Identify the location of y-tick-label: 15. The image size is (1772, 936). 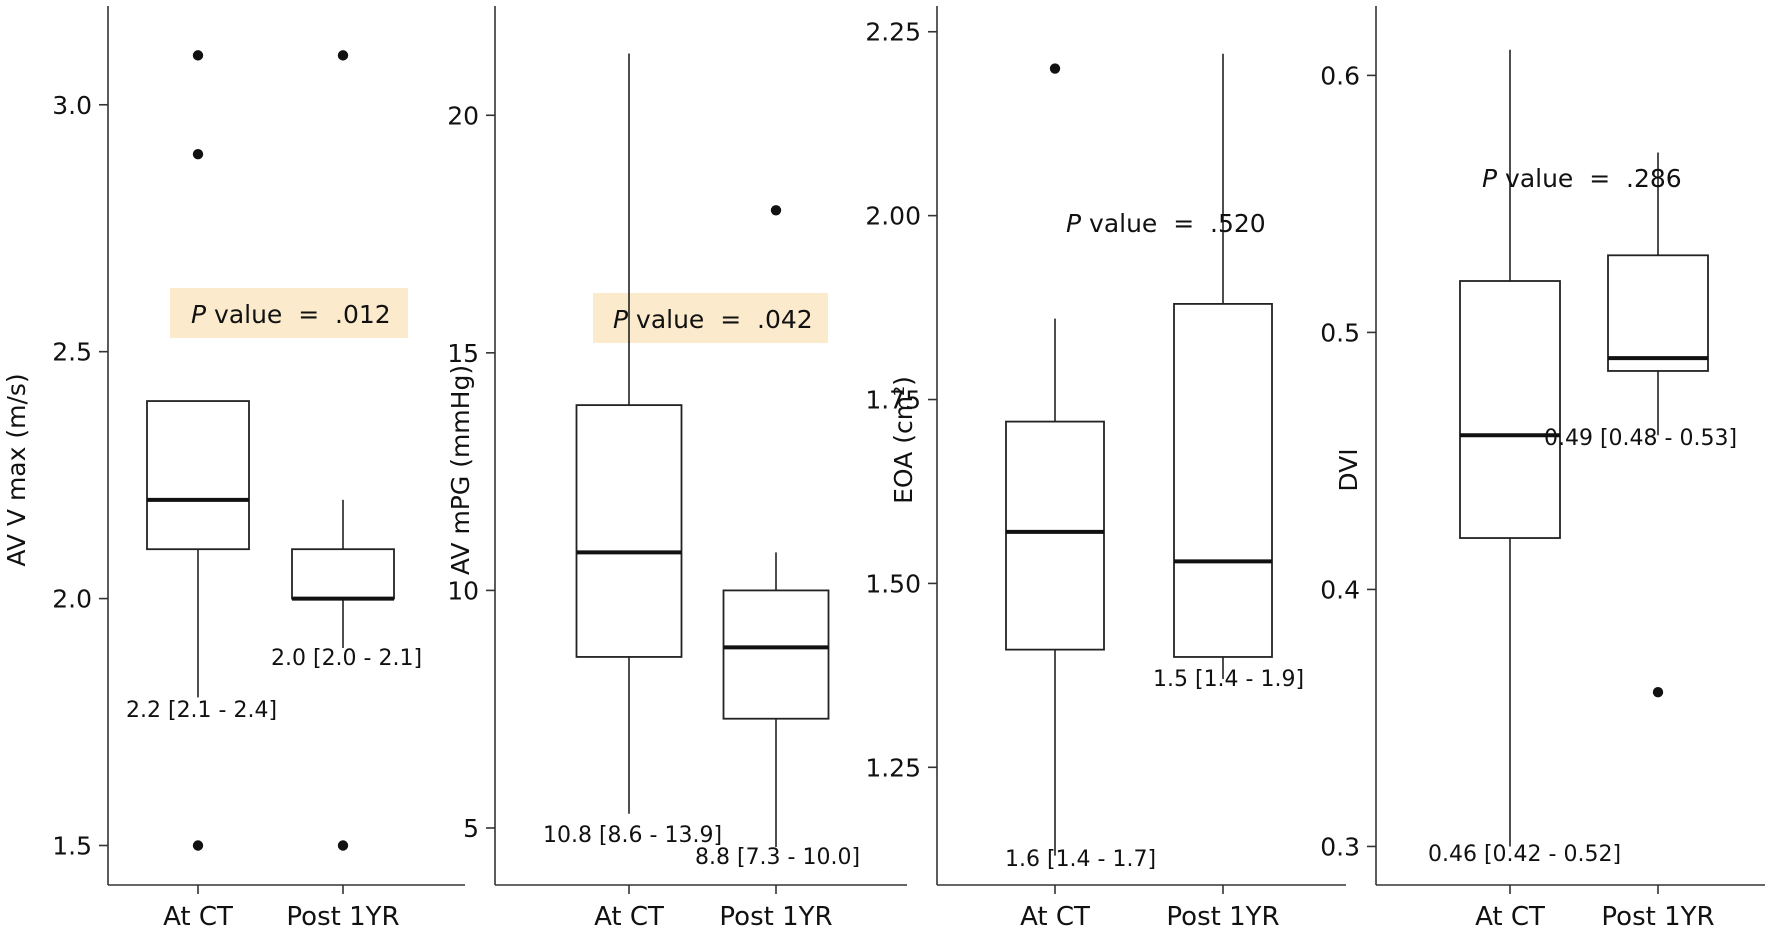
(463, 353).